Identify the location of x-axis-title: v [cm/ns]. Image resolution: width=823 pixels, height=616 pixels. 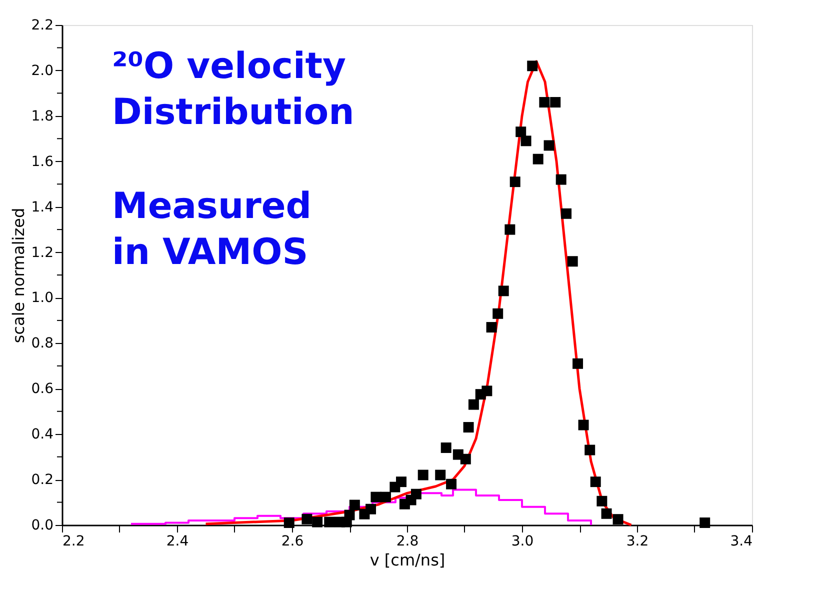
(408, 560).